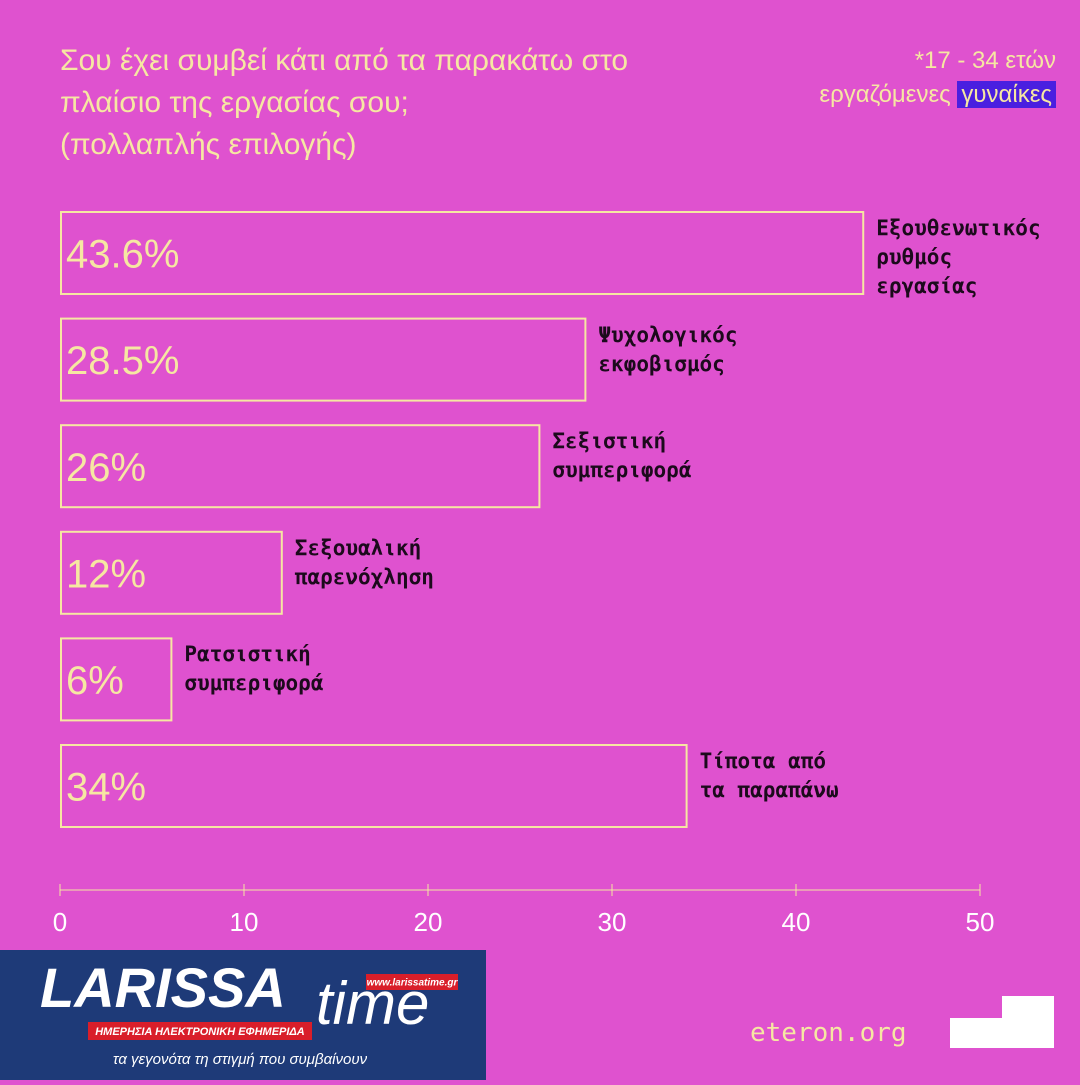  What do you see at coordinates (1006, 94) in the screenshot?
I see `note-highlight: γυναίκες` at bounding box center [1006, 94].